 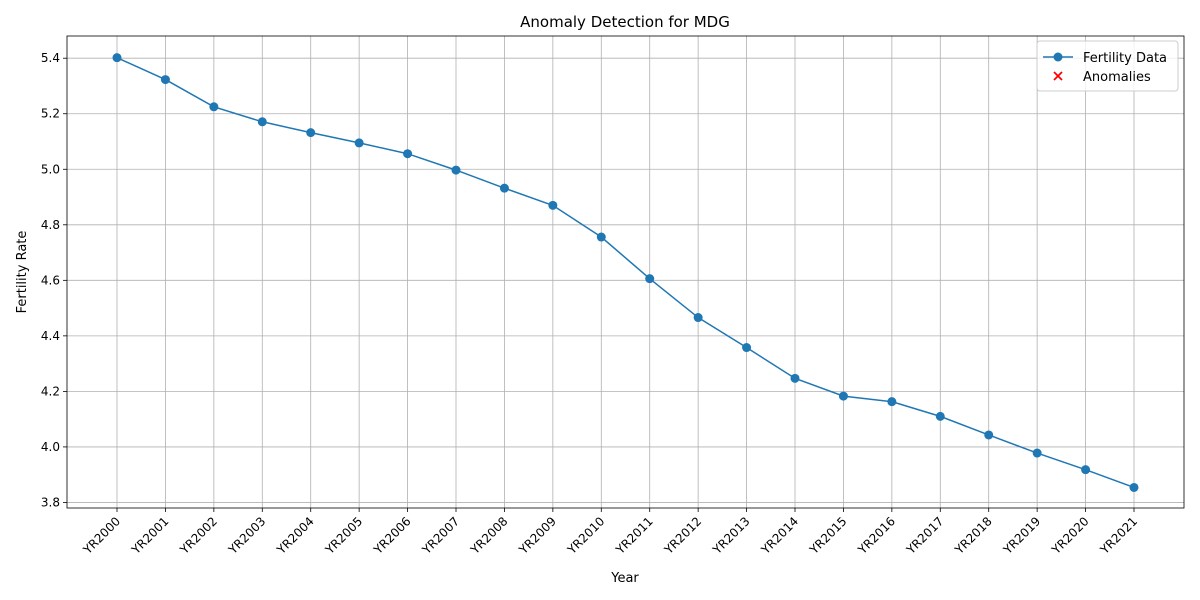 I want to click on y-tick-label: 4.0, so click(x=50, y=447).